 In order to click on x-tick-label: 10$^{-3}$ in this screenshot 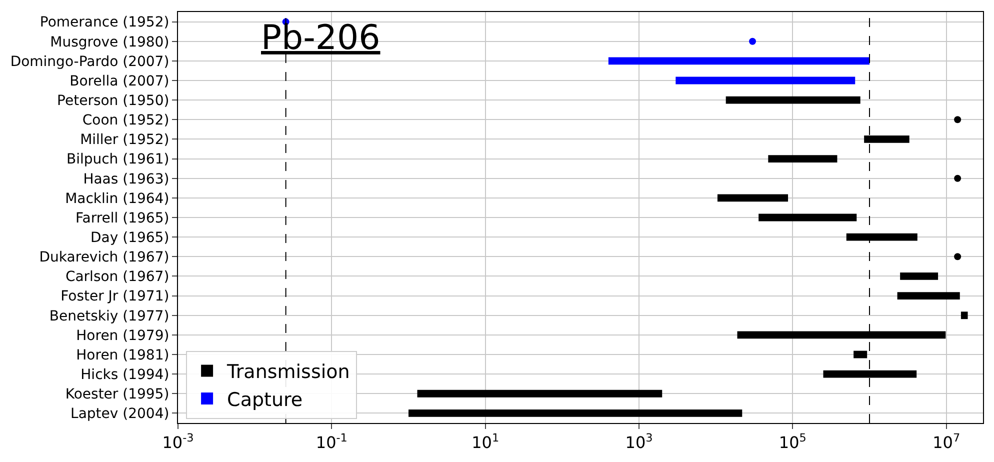, I will do `click(178, 441)`.